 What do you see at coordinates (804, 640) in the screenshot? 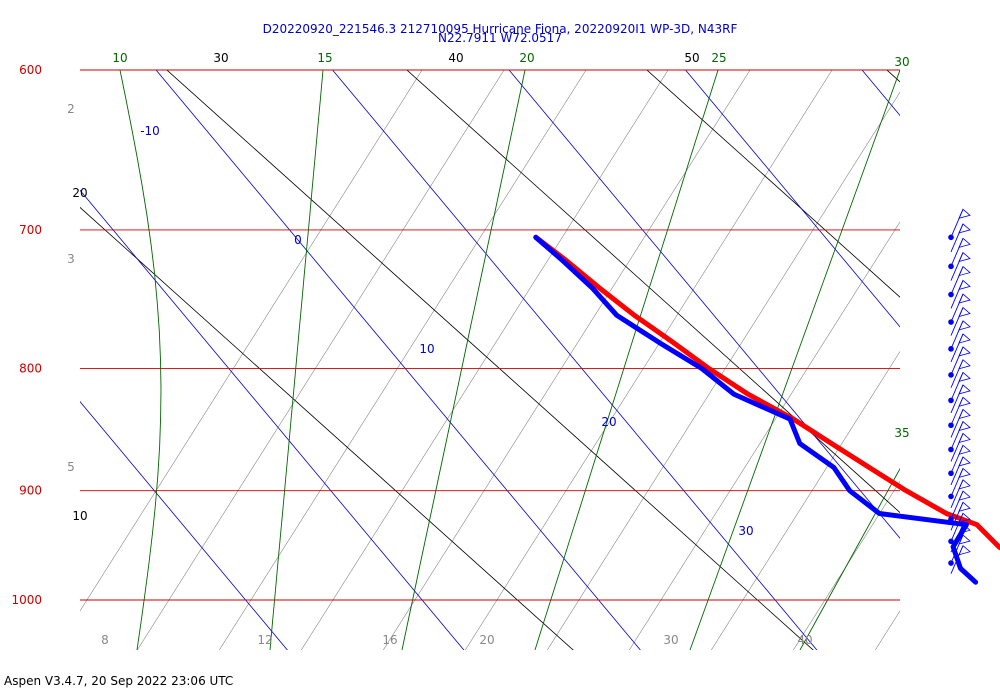
I see `moist-adiabat-bottom-label: 40` at bounding box center [804, 640].